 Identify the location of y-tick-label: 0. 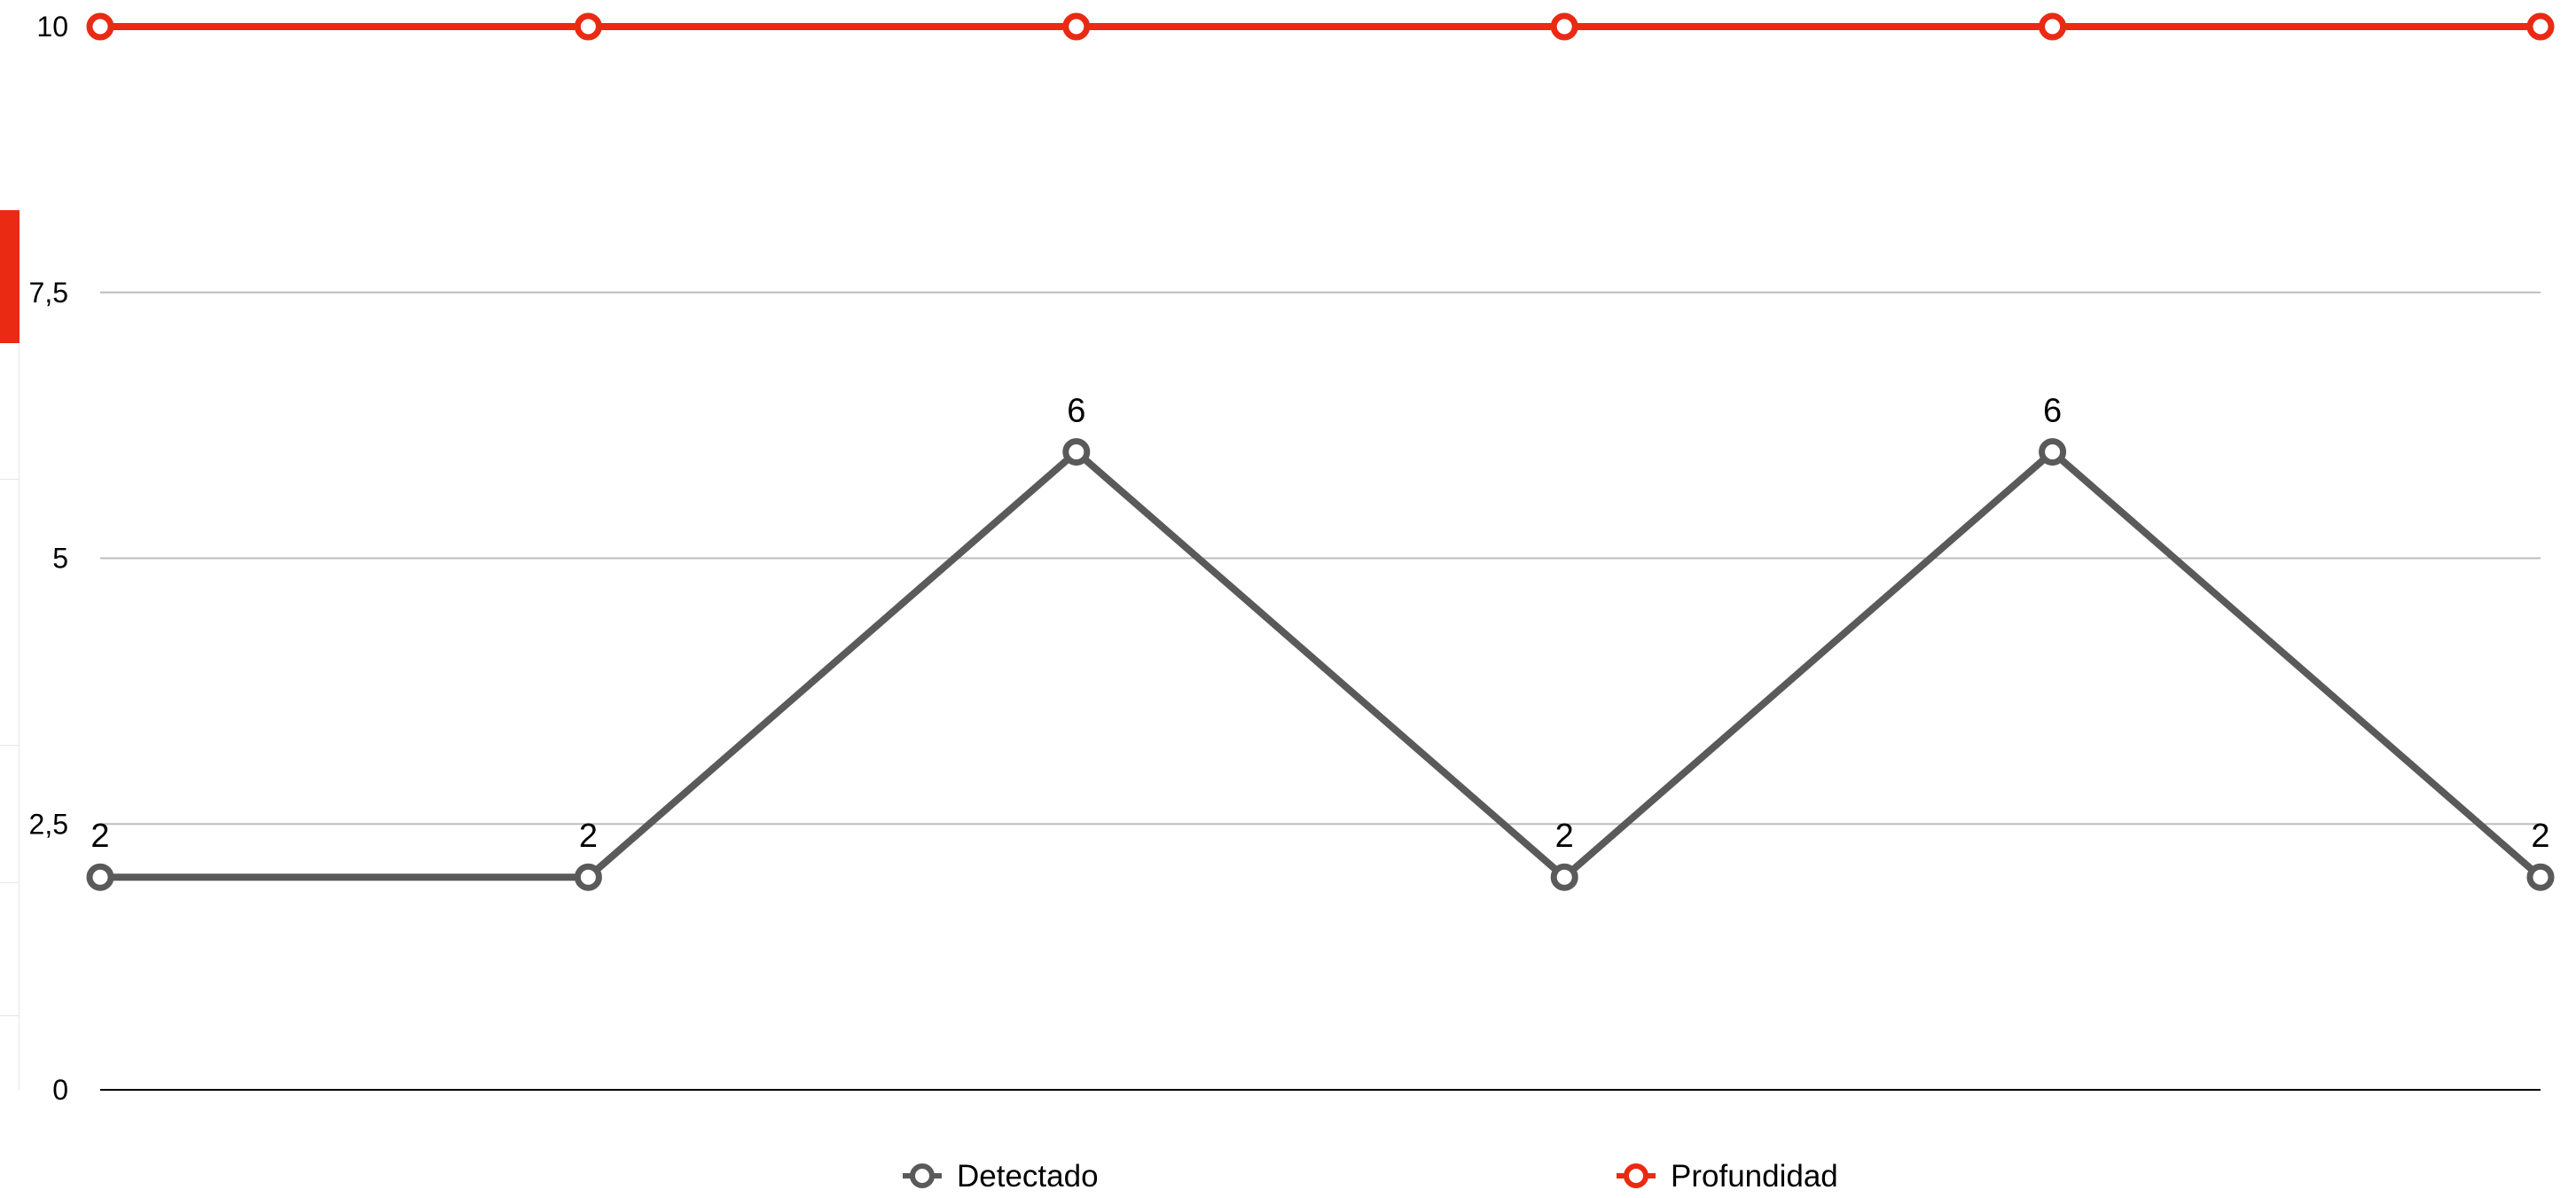
(60, 1090).